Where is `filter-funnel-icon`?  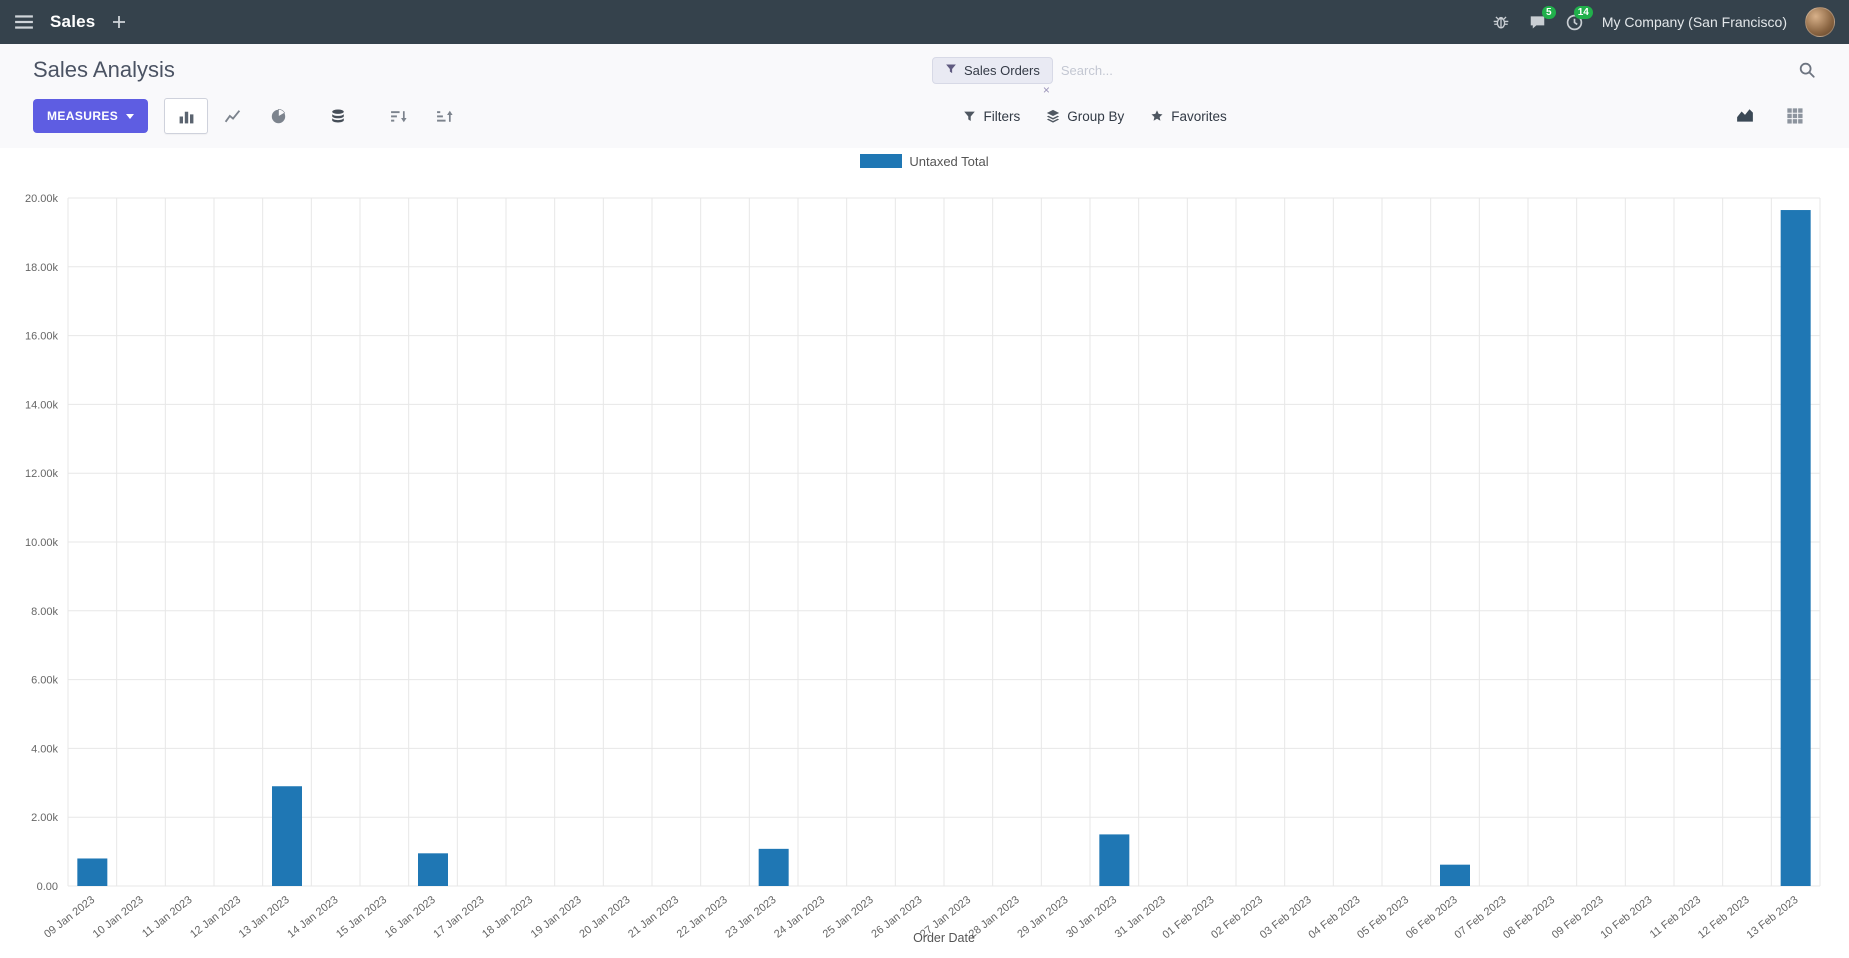
filter-funnel-icon is located at coordinates (951, 70).